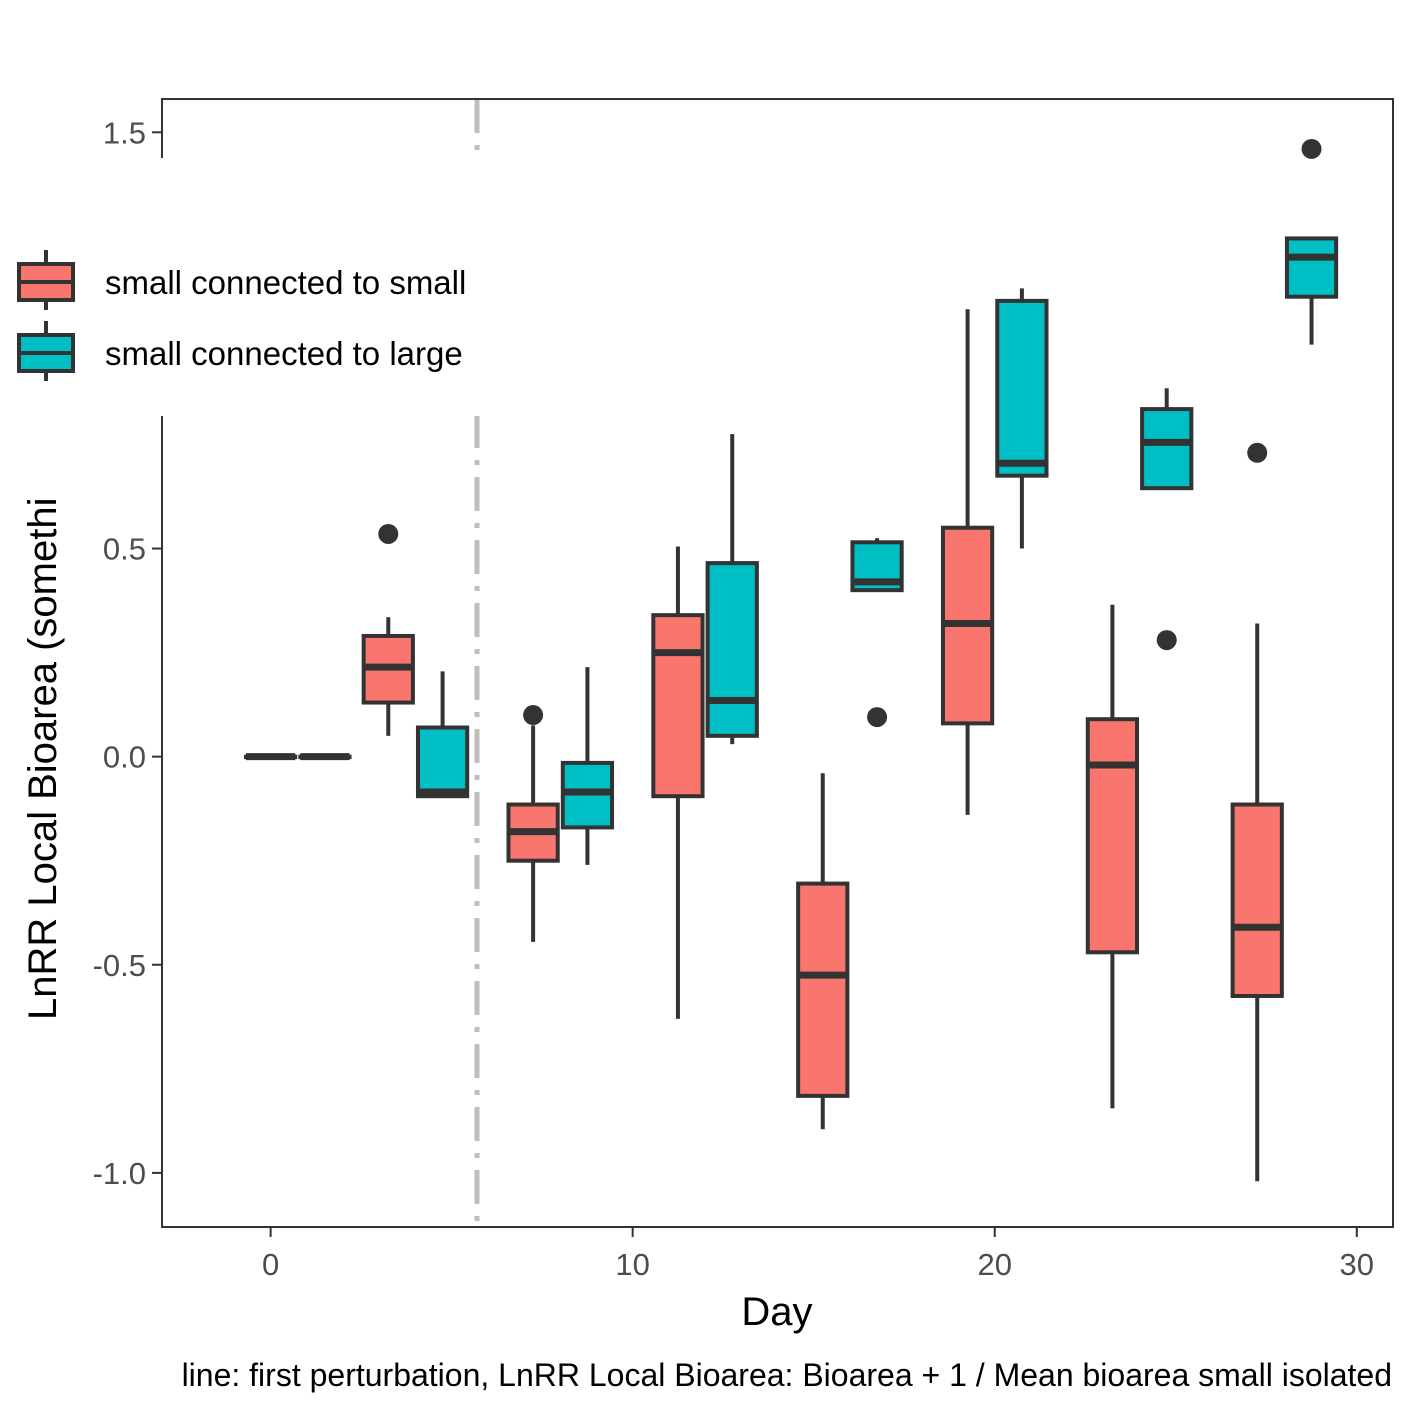 The image size is (1417, 1417). Describe the element at coordinates (270, 1264) in the screenshot. I see `x-tick-label: 0` at that location.